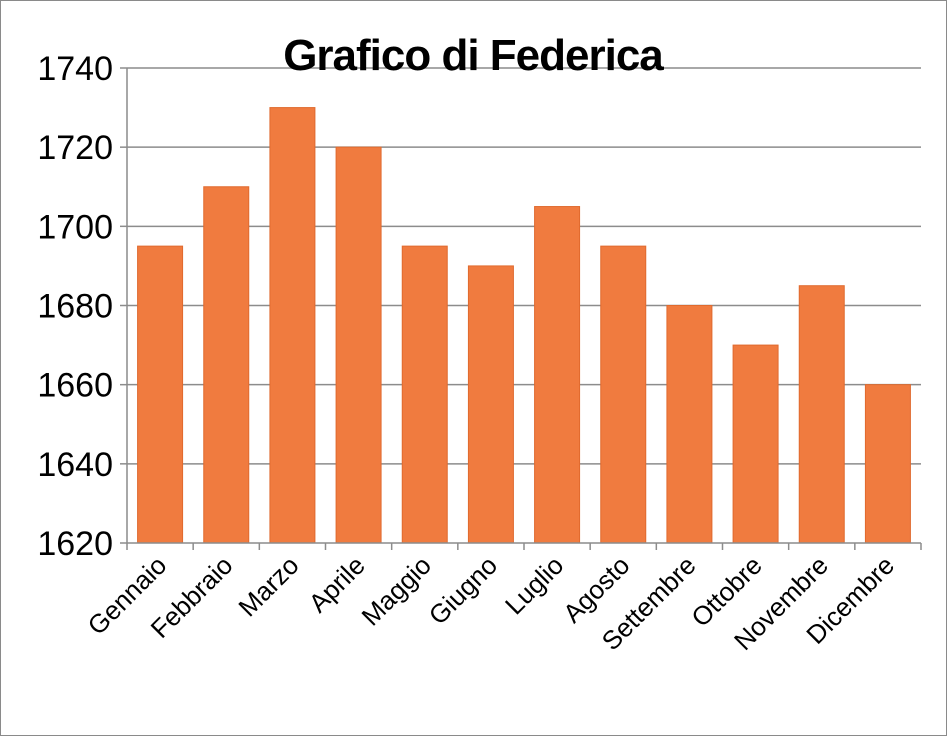 This screenshot has width=947, height=736. What do you see at coordinates (226, 365) in the screenshot?
I see `bar-febbraio` at bounding box center [226, 365].